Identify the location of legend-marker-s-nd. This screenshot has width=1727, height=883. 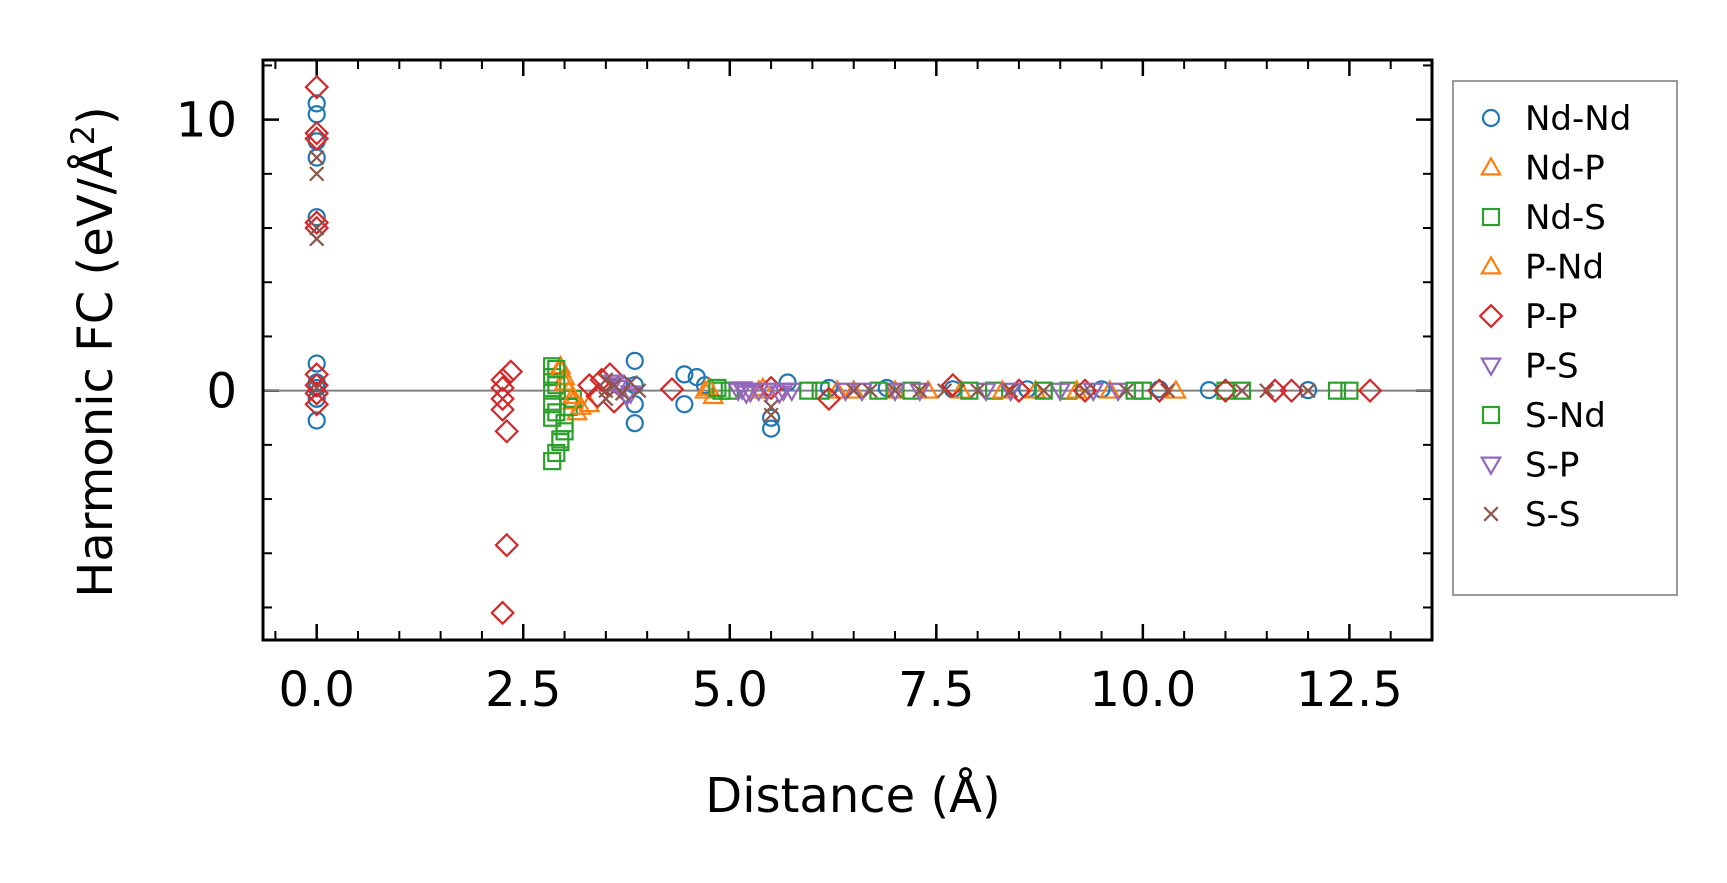
(1491, 415).